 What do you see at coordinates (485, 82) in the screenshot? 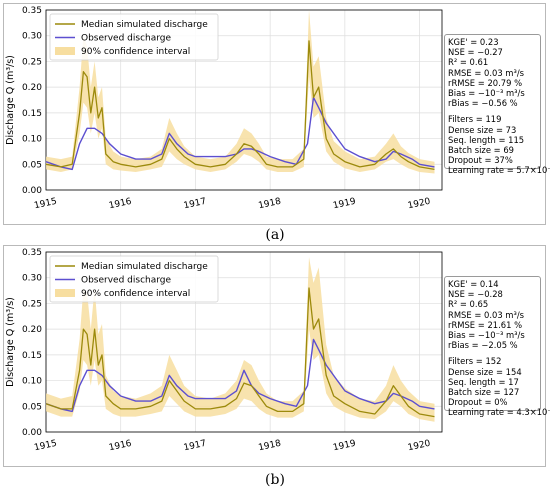
I see `metric-line: rRMSE = 20.79 %` at bounding box center [485, 82].